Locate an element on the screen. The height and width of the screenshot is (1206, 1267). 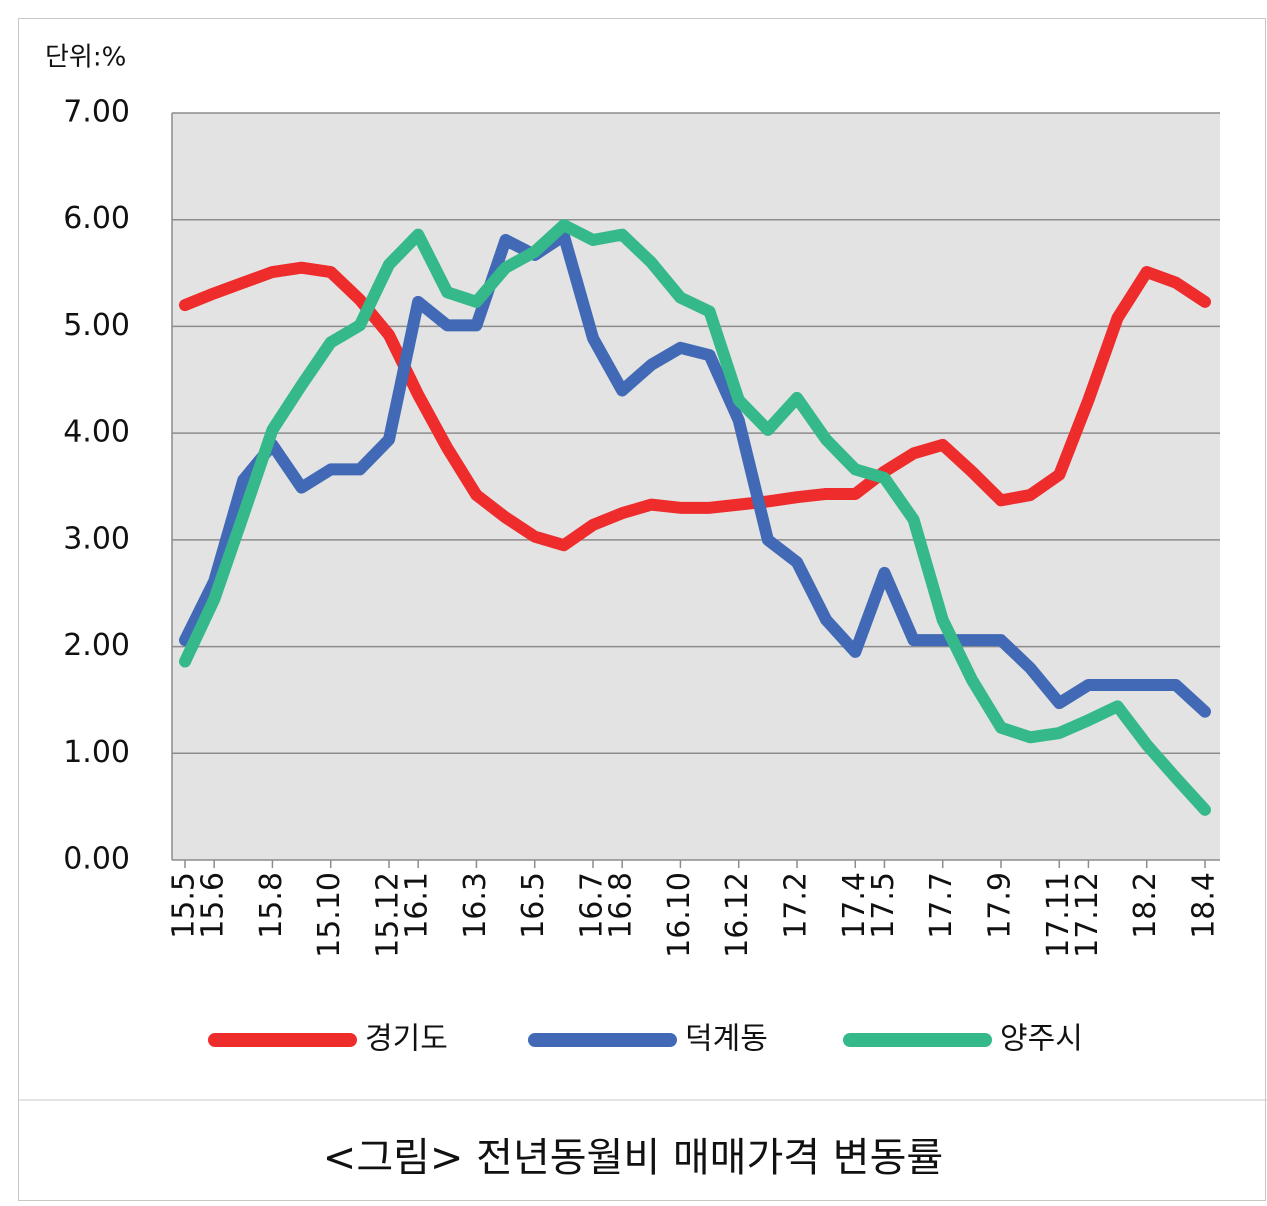
unit-label: 단위:% is located at coordinates (85, 58).